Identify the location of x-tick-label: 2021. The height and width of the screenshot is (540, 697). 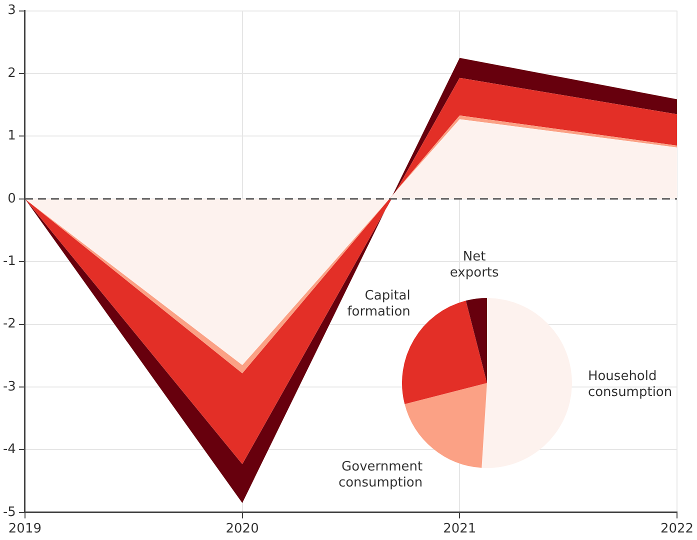
(459, 529).